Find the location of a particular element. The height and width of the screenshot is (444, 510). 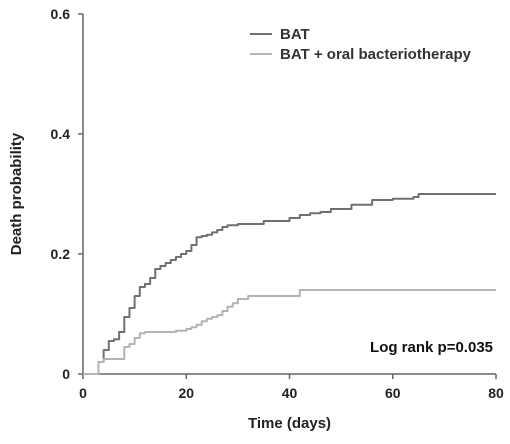

legend-label: BAT is located at coordinates (295, 34).